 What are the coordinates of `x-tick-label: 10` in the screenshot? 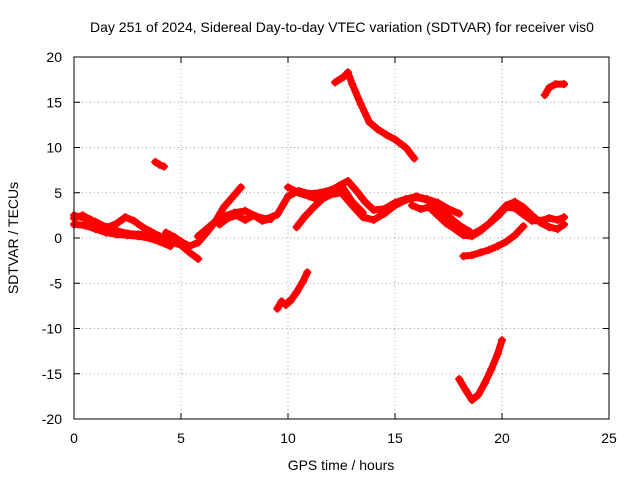 It's located at (288, 438).